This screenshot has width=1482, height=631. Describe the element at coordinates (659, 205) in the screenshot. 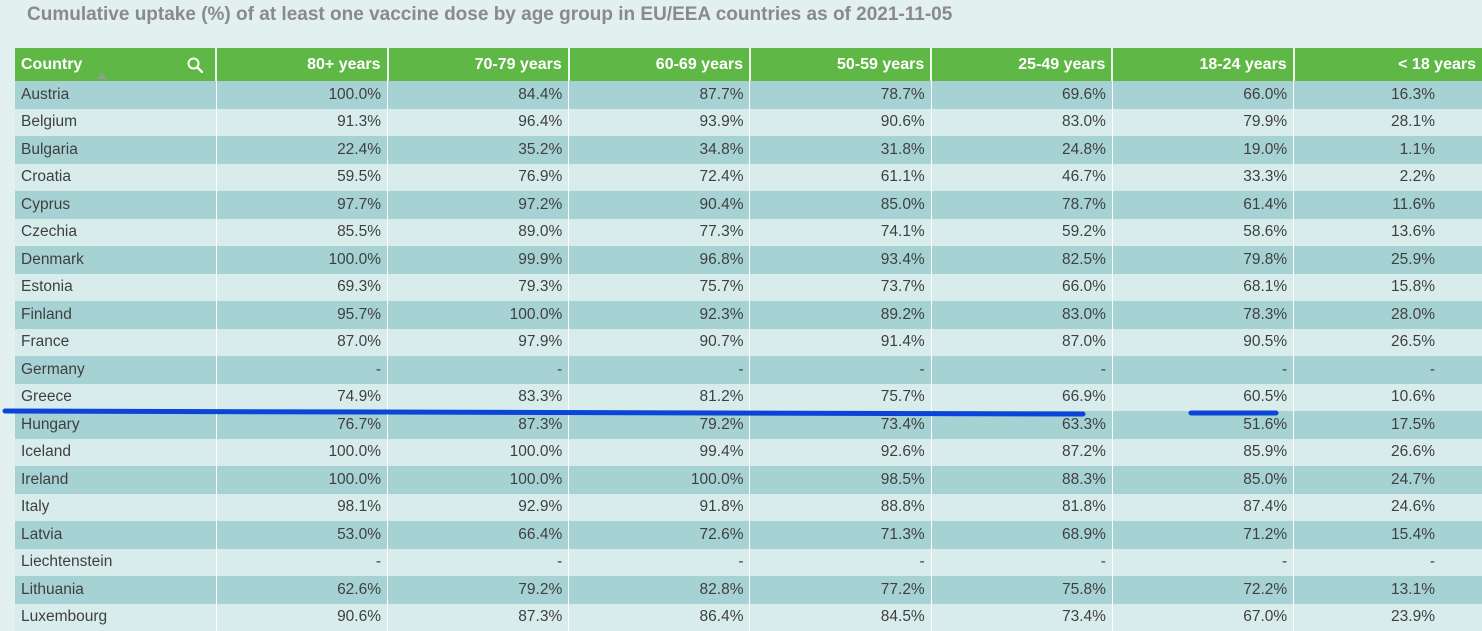

I see `uptake-cell-60-69-years: 90.4%` at that location.